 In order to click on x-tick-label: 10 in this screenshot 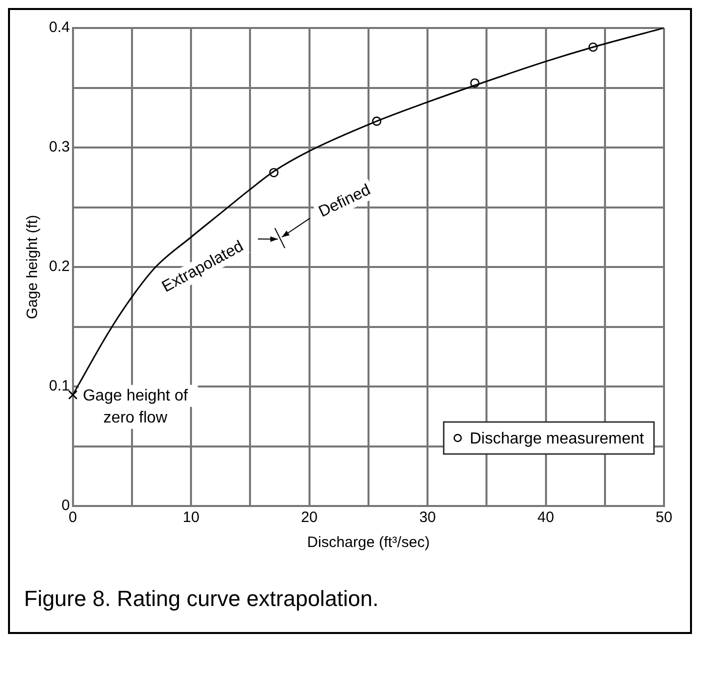, I will do `click(191, 517)`.